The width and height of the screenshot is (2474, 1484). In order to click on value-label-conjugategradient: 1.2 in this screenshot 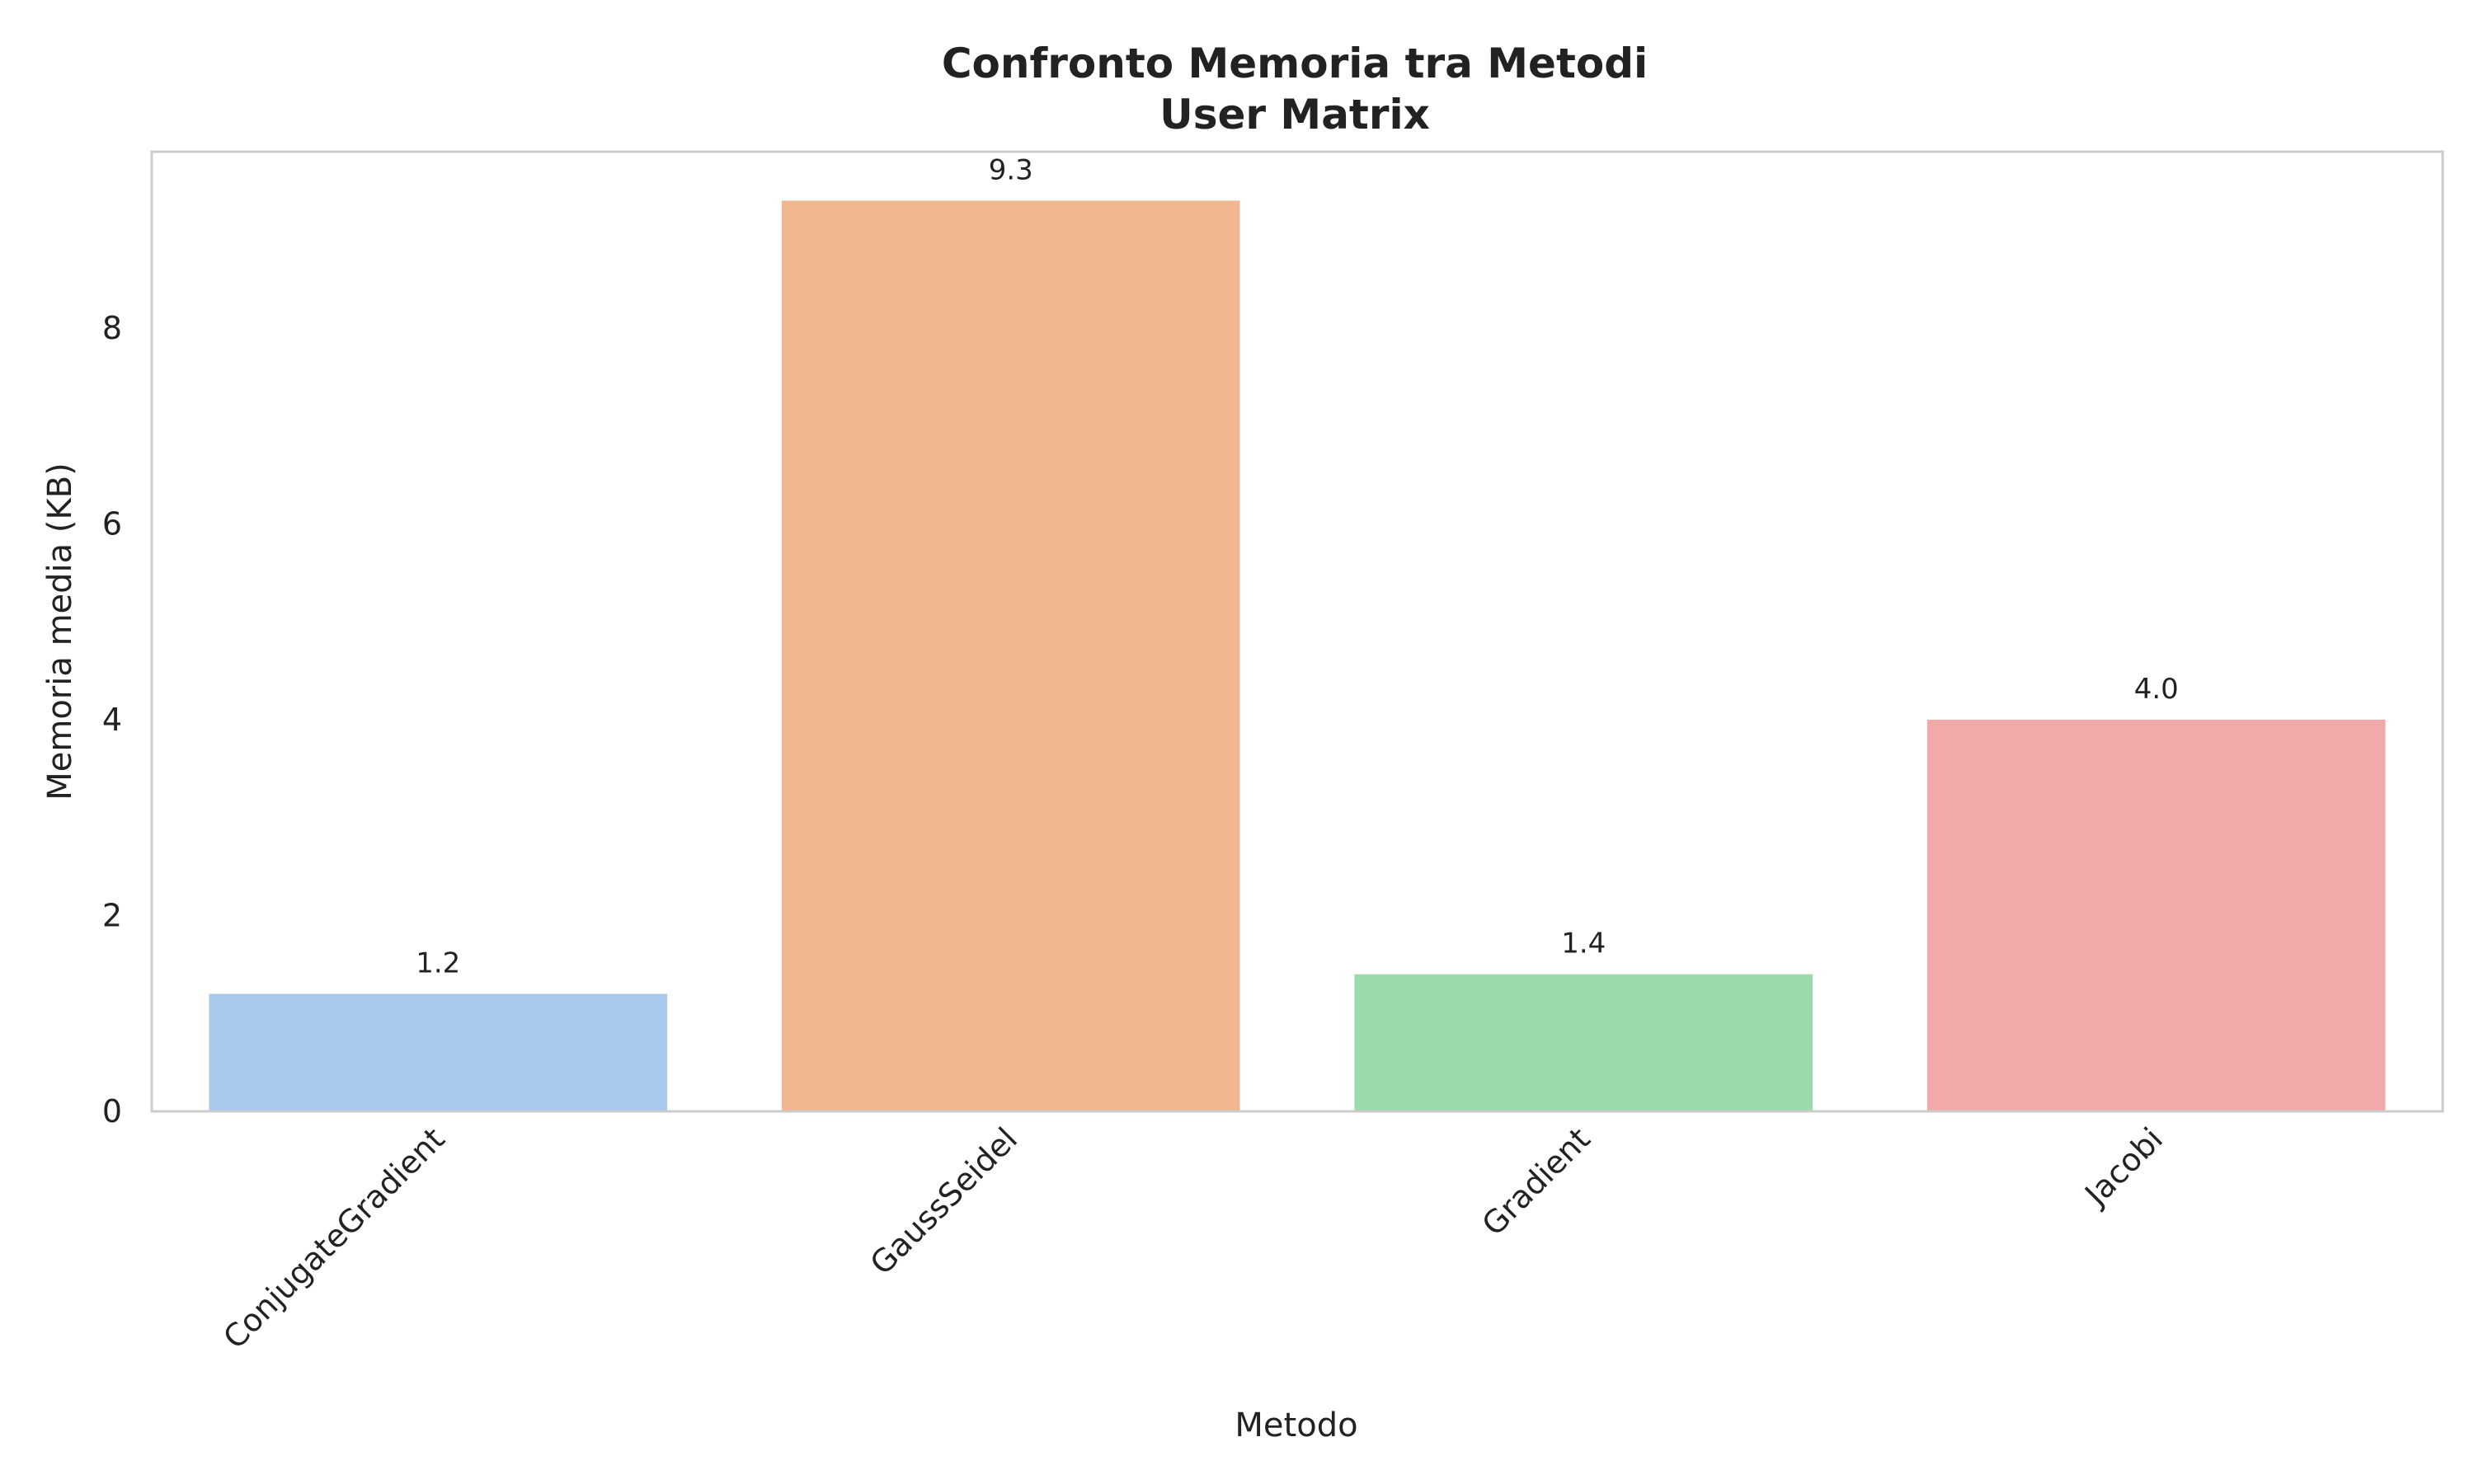, I will do `click(438, 963)`.